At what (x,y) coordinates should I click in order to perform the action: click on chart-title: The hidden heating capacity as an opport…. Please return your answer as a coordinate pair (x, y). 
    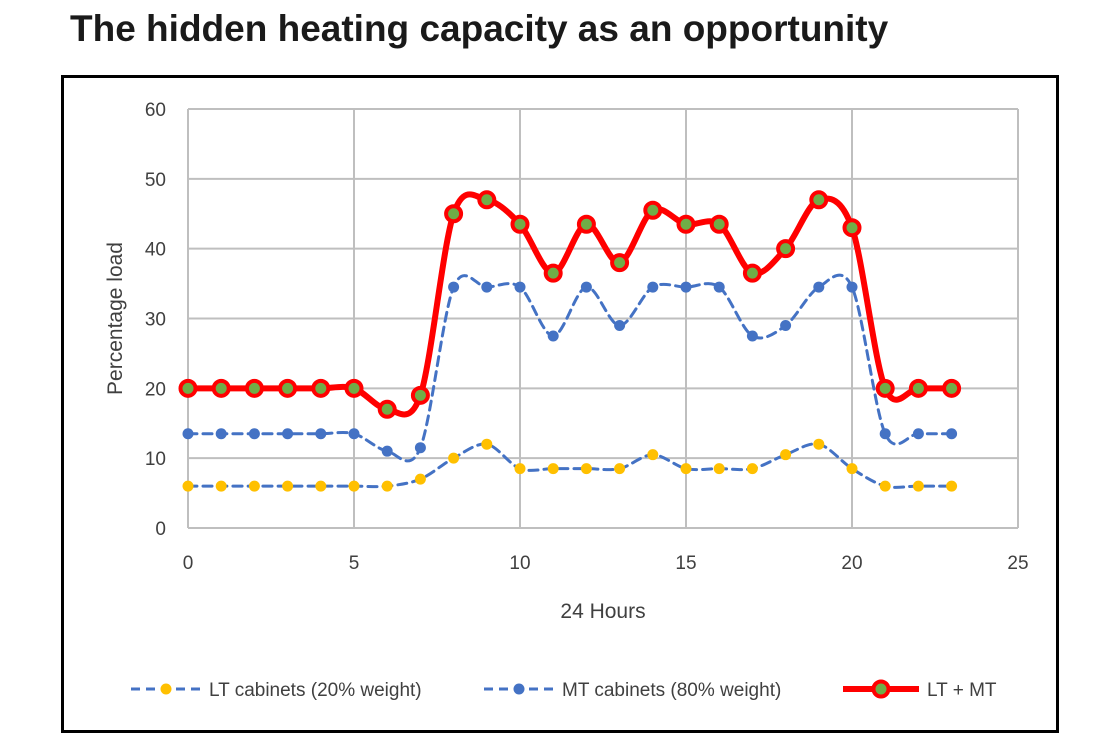
    Looking at the image, I should click on (479, 28).